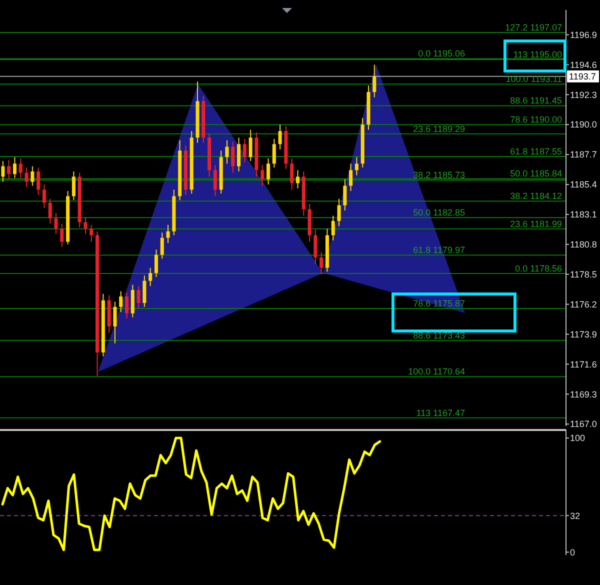 This screenshot has width=600, height=585. What do you see at coordinates (583, 274) in the screenshot?
I see `y-tick-label: 1178.5` at bounding box center [583, 274].